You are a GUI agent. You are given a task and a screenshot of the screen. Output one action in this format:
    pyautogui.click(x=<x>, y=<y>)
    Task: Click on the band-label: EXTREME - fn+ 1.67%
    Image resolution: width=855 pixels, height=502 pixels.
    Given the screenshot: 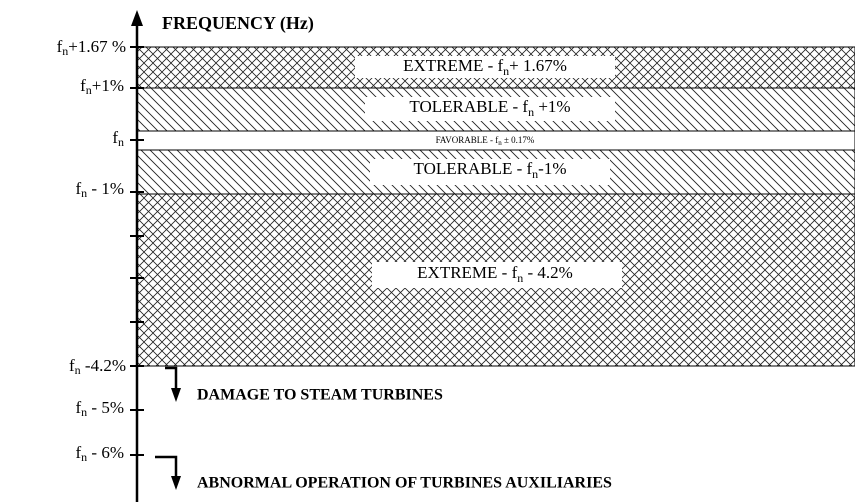 What is the action you would take?
    pyautogui.click(x=485, y=67)
    